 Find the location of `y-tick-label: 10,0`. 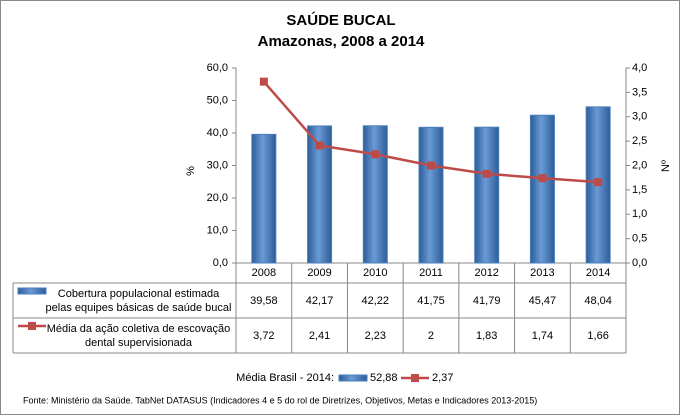

y-tick-label: 10,0 is located at coordinates (217, 230).